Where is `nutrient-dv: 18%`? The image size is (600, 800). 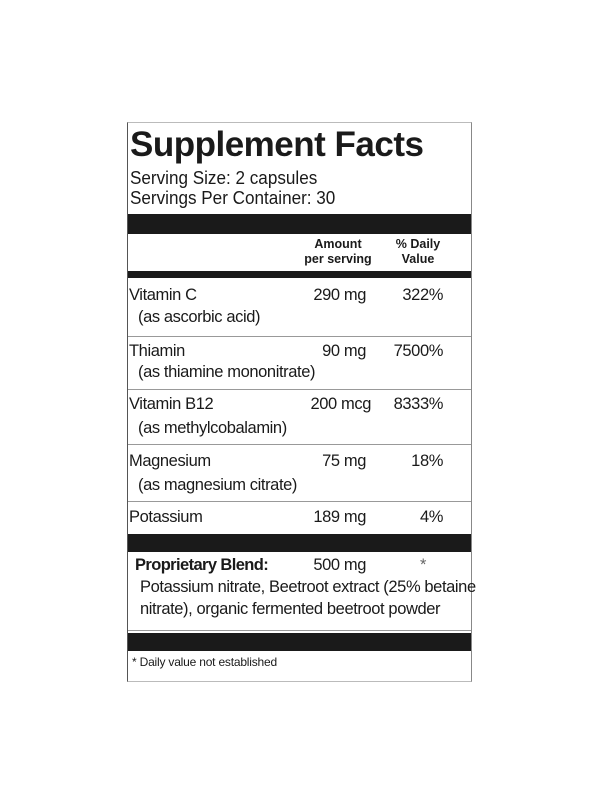 nutrient-dv: 18% is located at coordinates (427, 461).